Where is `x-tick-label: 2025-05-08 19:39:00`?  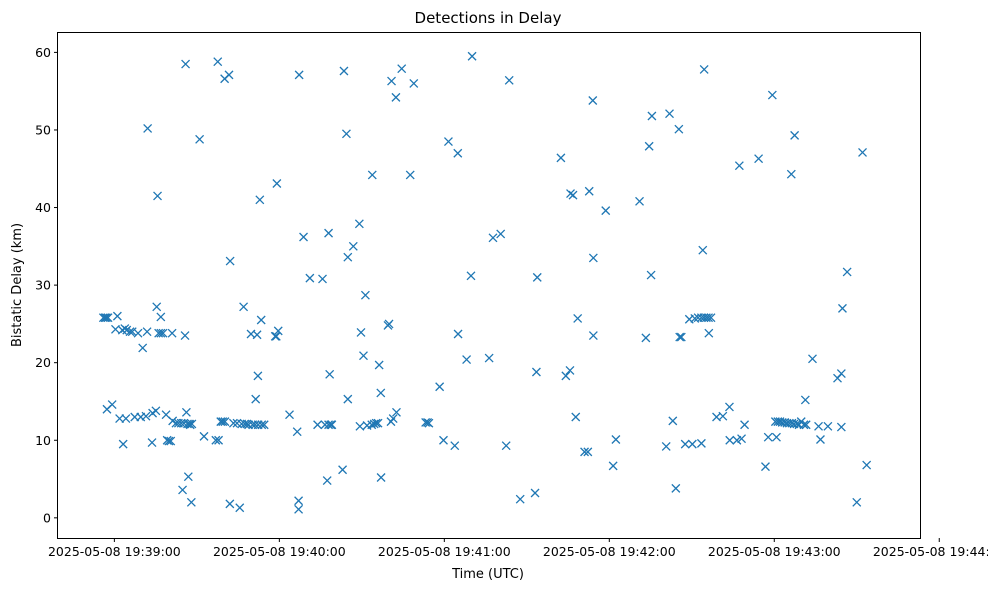
x-tick-label: 2025-05-08 19:39:00 is located at coordinates (114, 551).